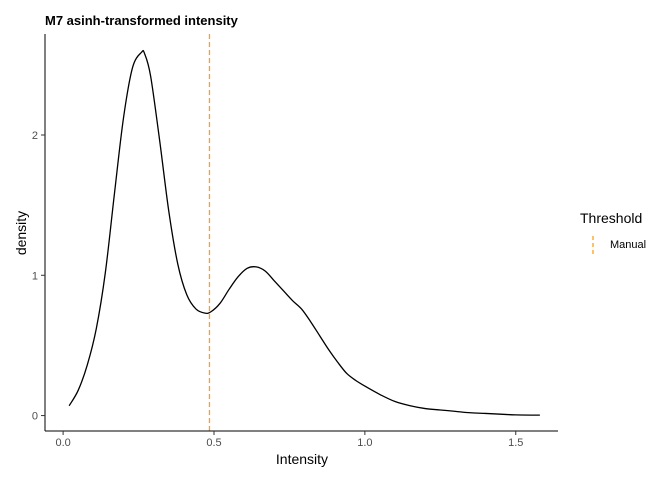  I want to click on x-axis-ticks: 0.0 0.5 1.0 1.5, so click(289, 440).